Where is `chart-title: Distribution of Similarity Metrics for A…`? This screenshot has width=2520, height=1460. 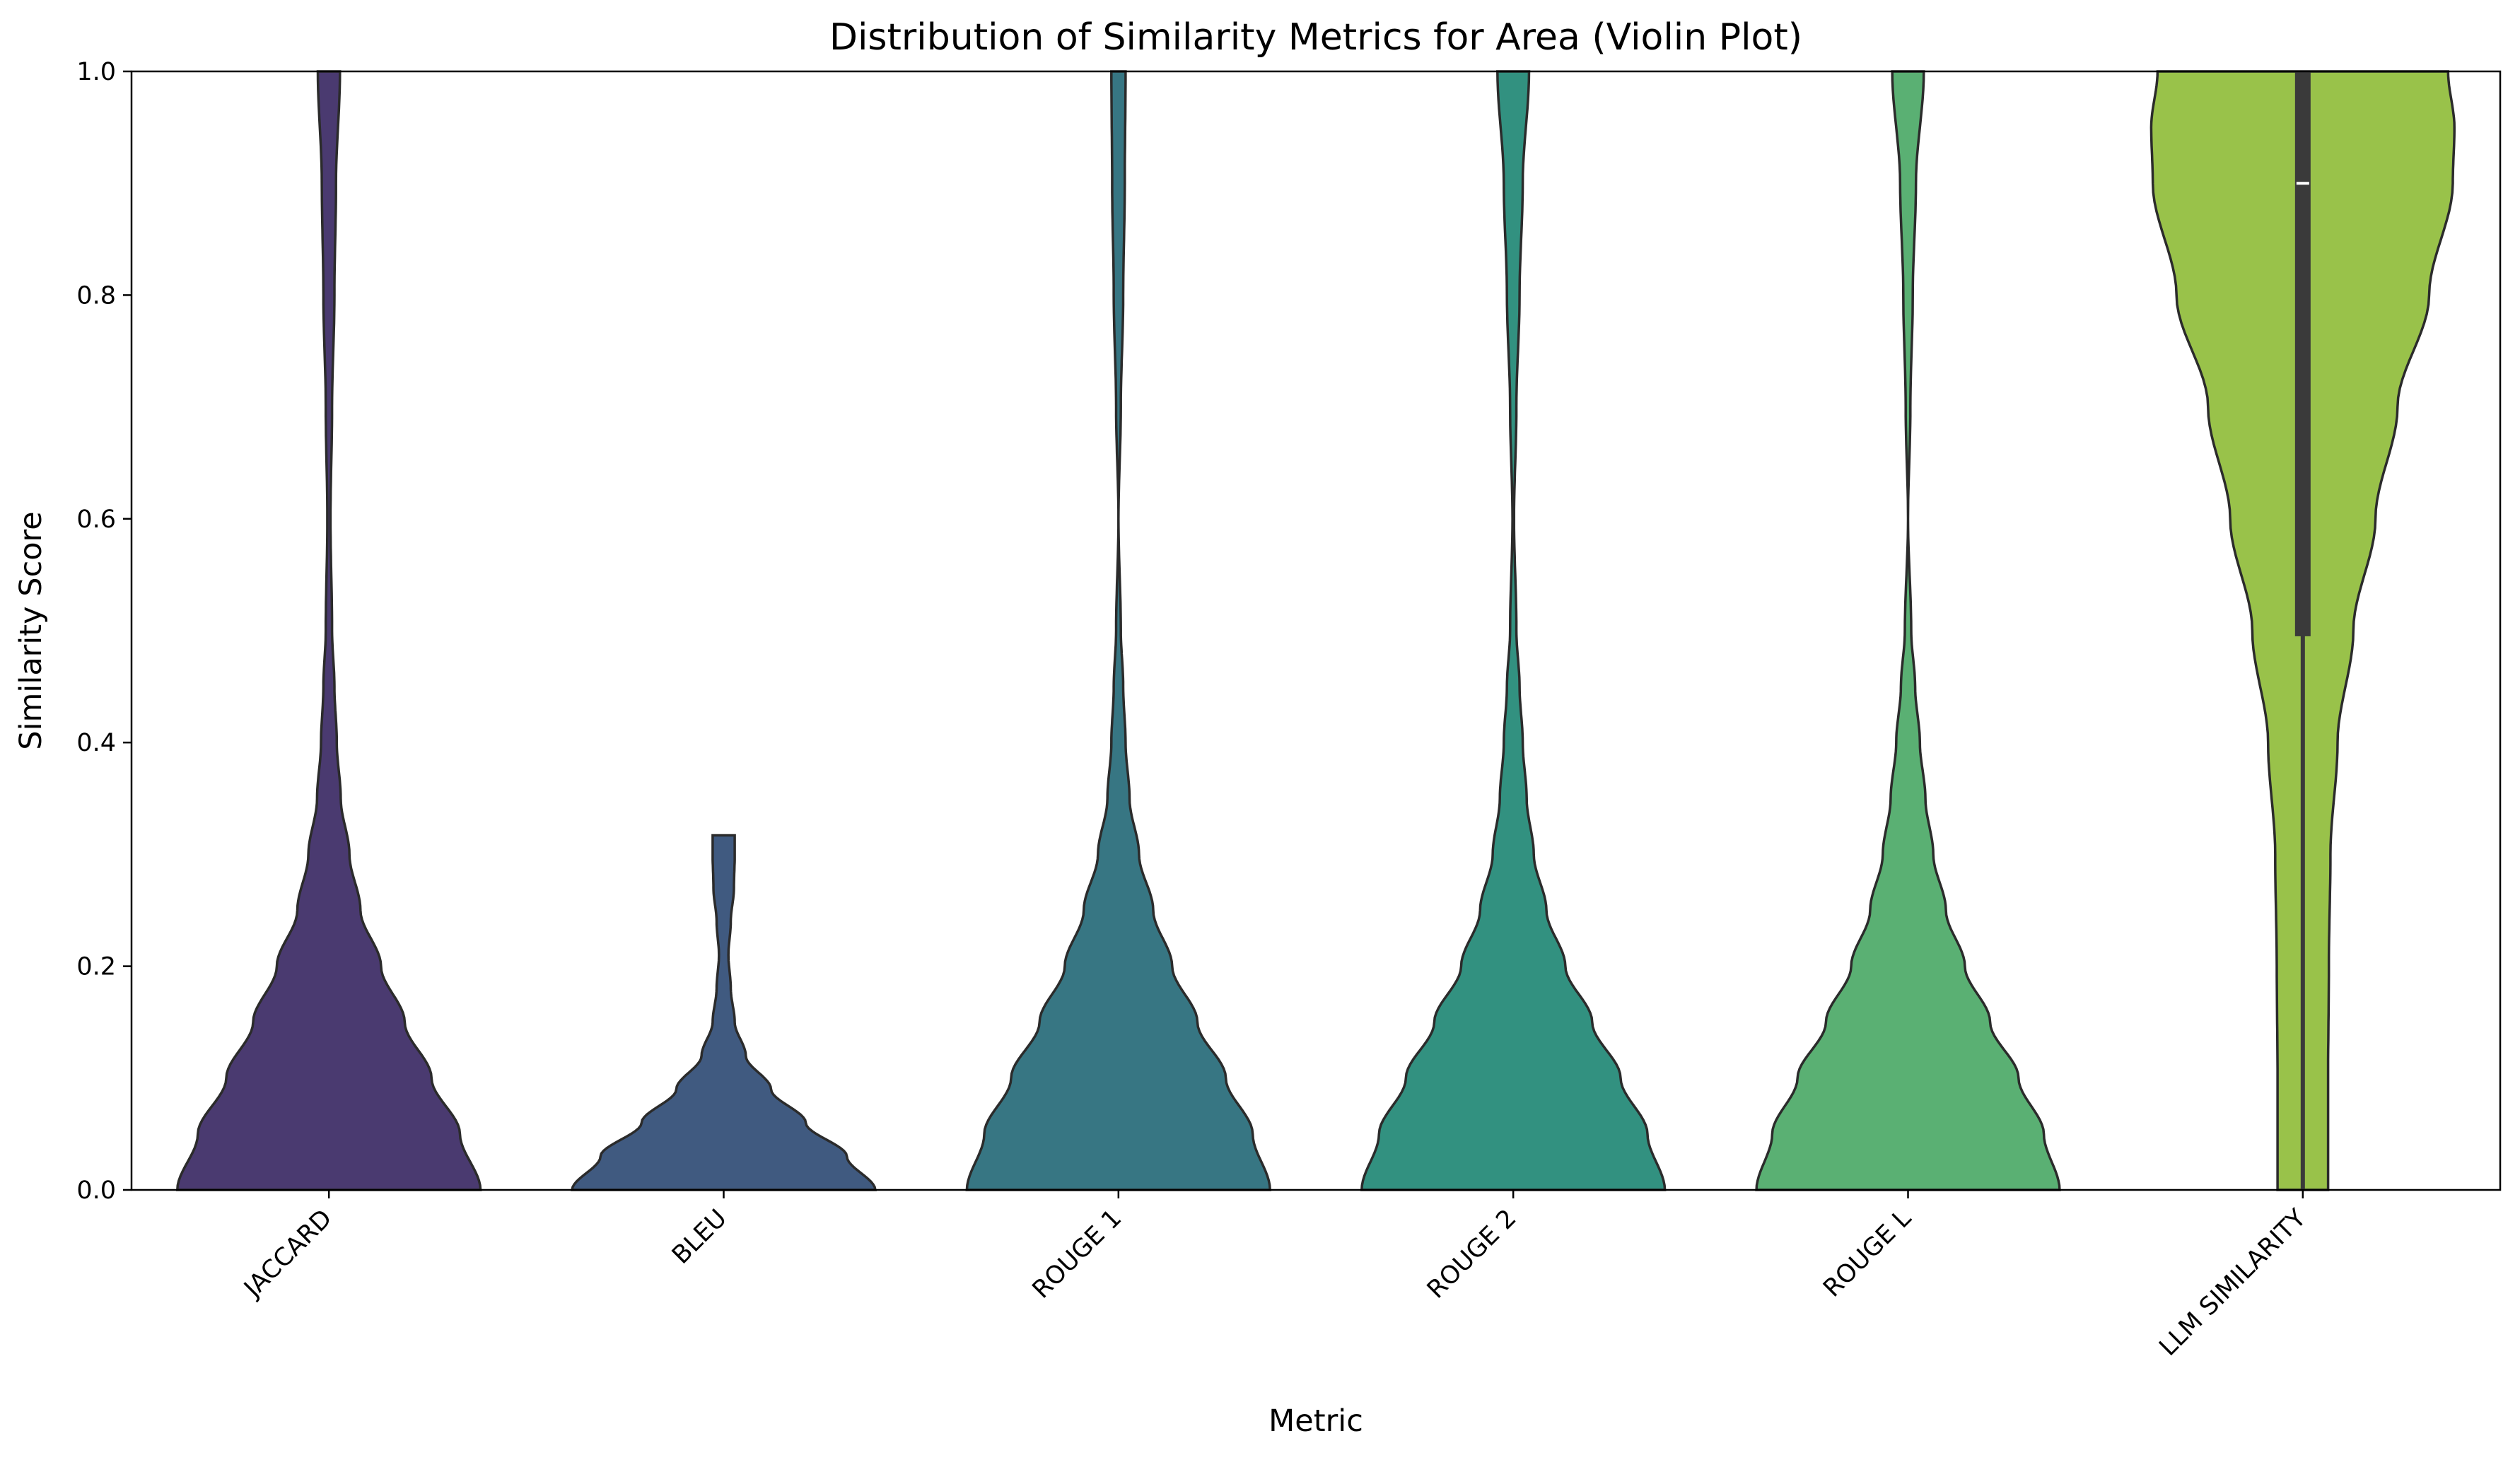 chart-title: Distribution of Similarity Metrics for A… is located at coordinates (1315, 38).